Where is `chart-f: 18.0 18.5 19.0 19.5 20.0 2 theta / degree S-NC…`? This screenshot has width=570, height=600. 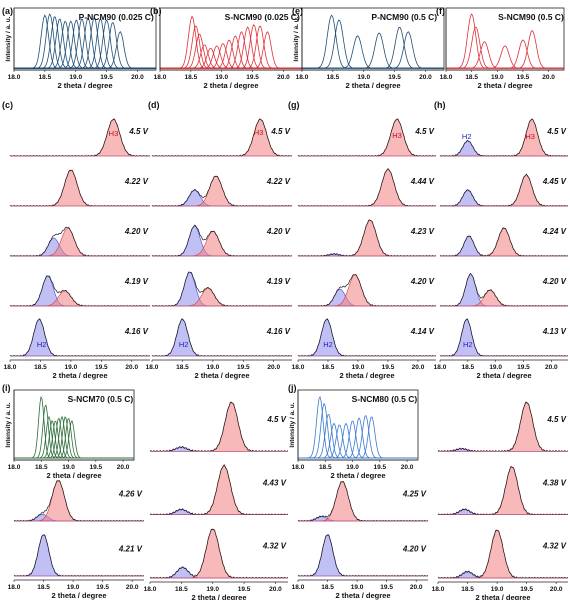 chart-f: 18.0 18.5 19.0 19.5 20.0 2 theta / degree S-NC… is located at coordinates (500, 48).